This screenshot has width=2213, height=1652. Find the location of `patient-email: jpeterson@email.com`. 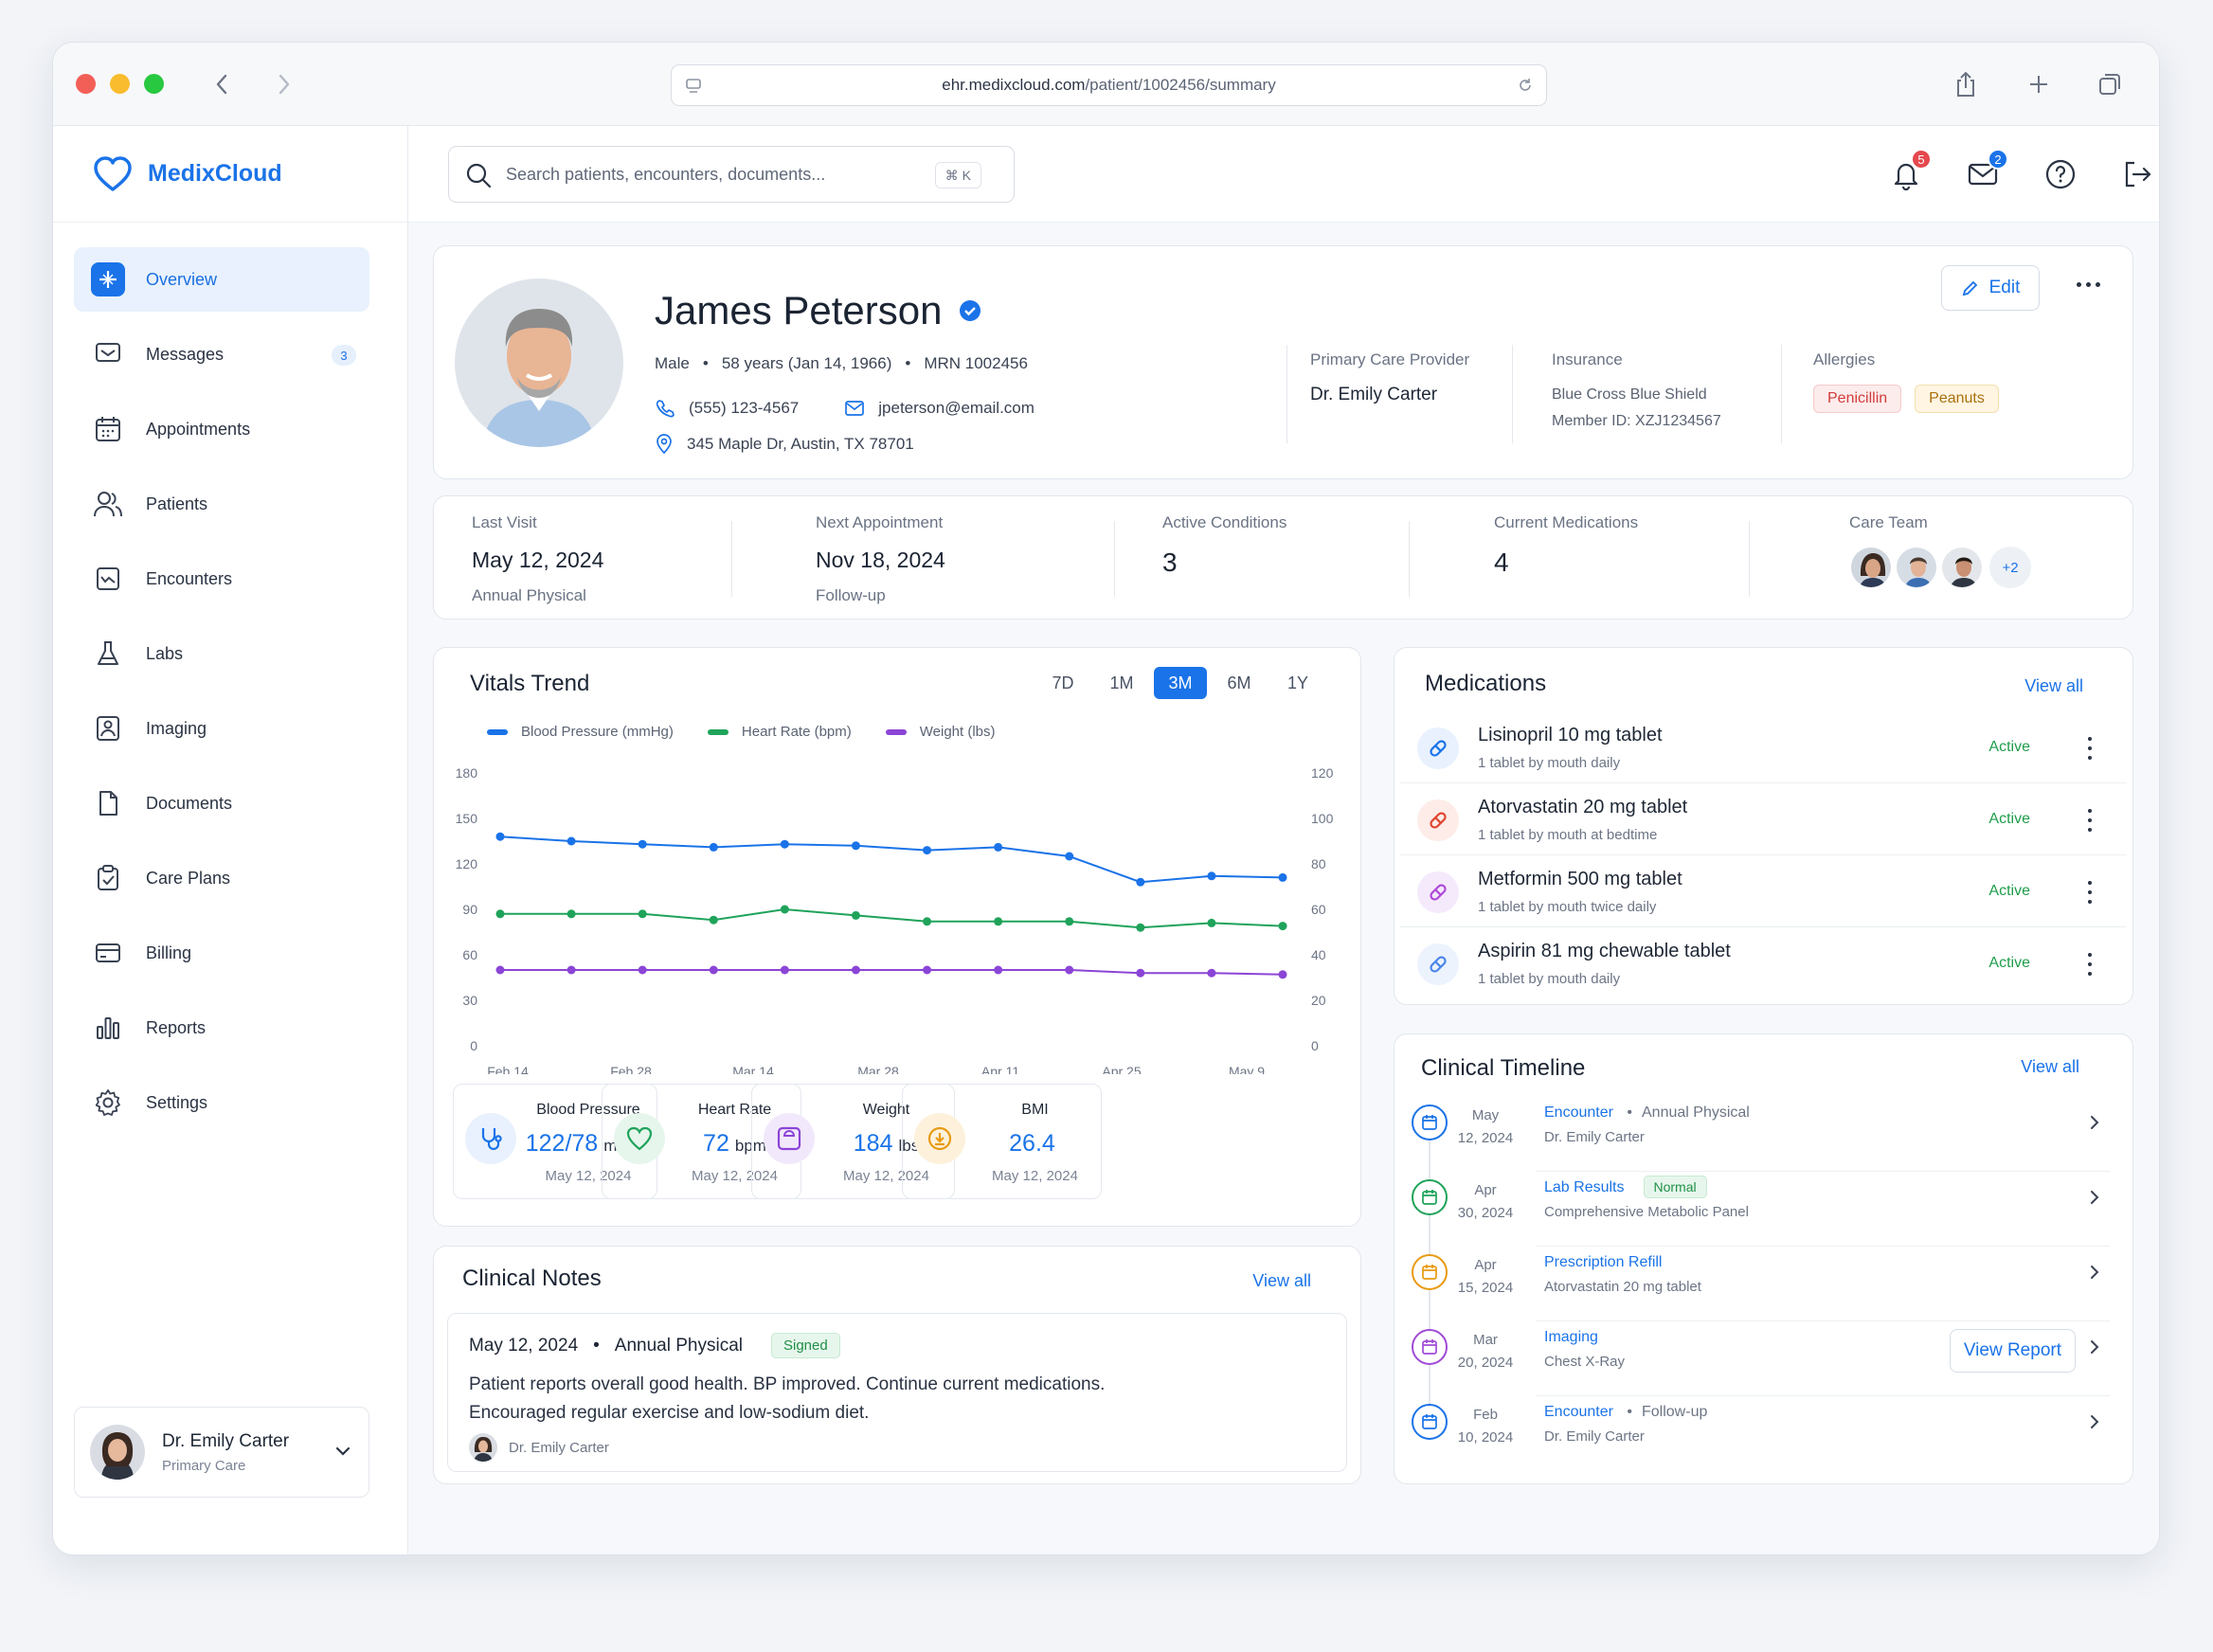

patient-email: jpeterson@email.com is located at coordinates (956, 408).